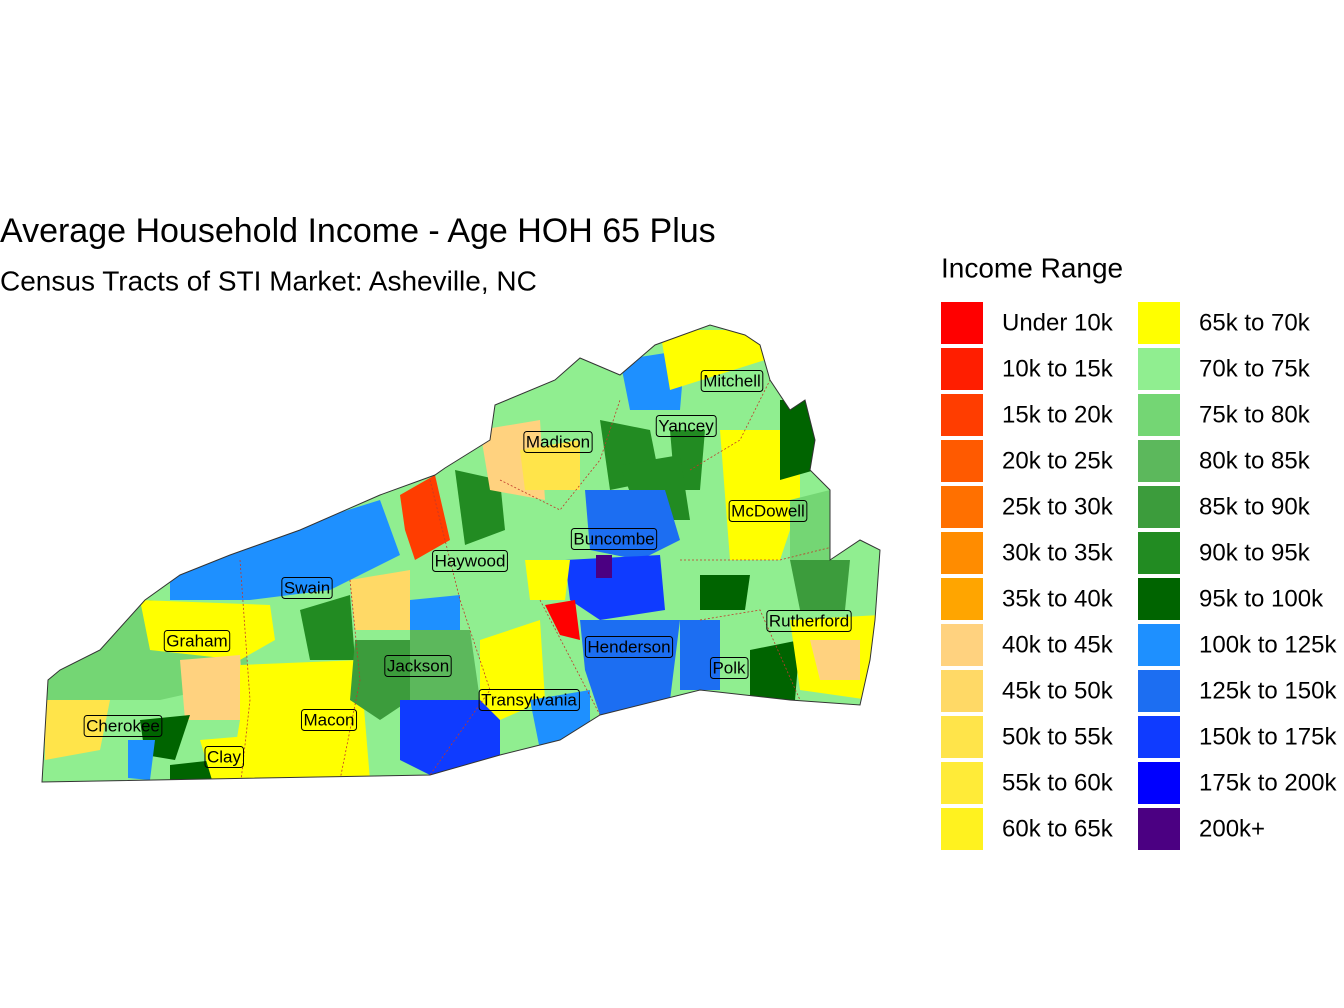 This screenshot has height=1008, width=1344. What do you see at coordinates (1255, 506) in the screenshot?
I see `legend-label: 85k to 90k` at bounding box center [1255, 506].